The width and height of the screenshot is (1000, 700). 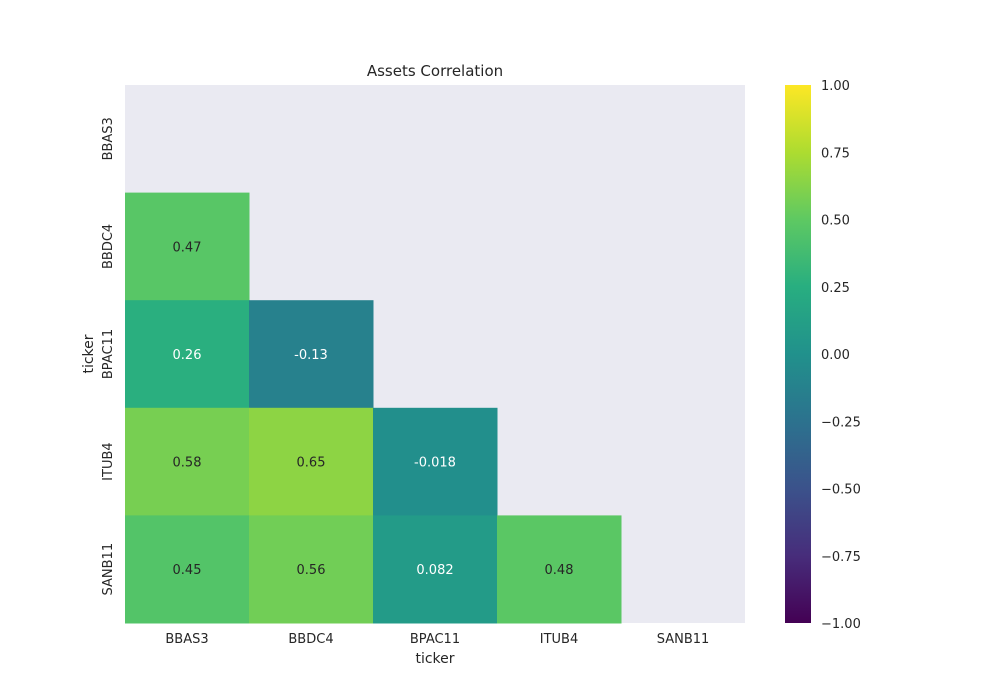 I want to click on y-tick-label: SANB11, so click(x=108, y=569).